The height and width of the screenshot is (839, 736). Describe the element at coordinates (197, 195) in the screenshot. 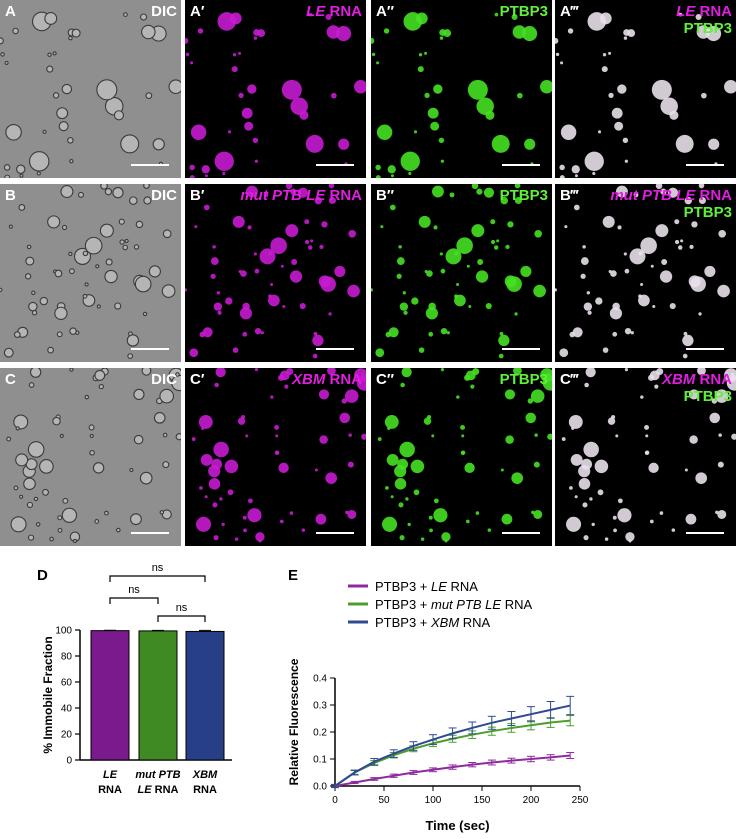

I see `panel-letter: B′` at that location.